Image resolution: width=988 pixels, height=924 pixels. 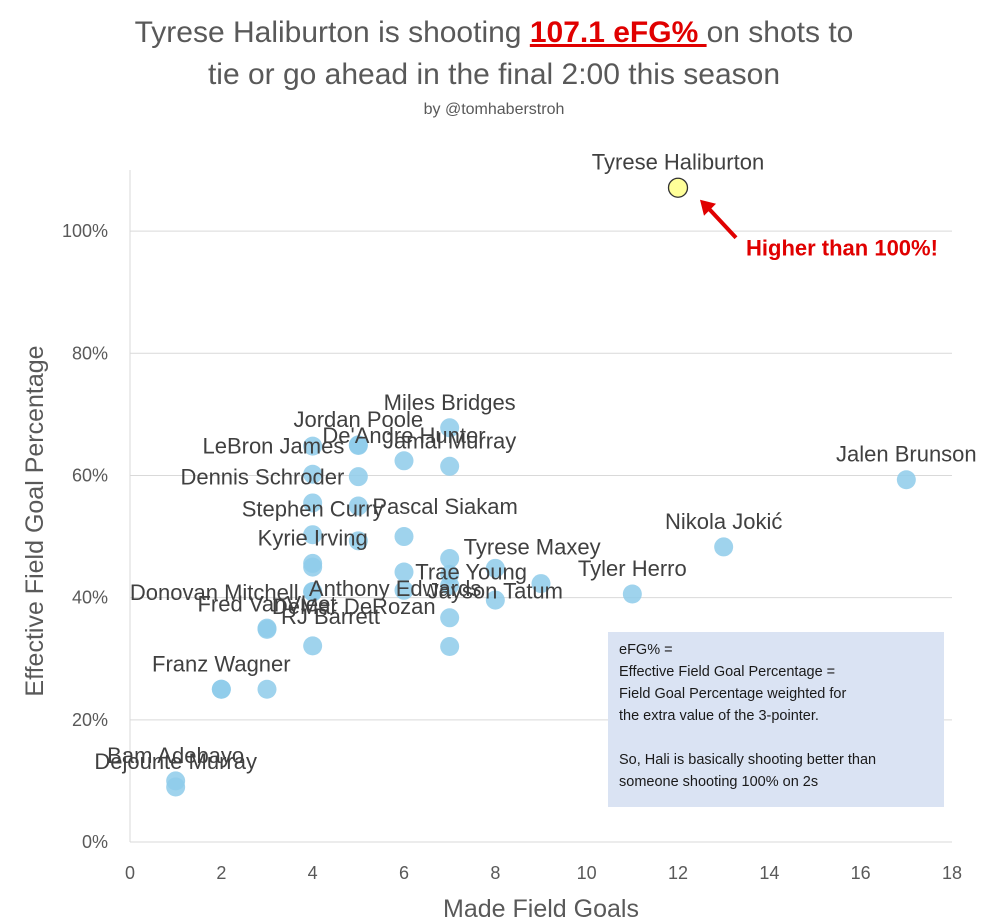 What do you see at coordinates (221, 663) in the screenshot?
I see `point-label: Franz Wagner` at bounding box center [221, 663].